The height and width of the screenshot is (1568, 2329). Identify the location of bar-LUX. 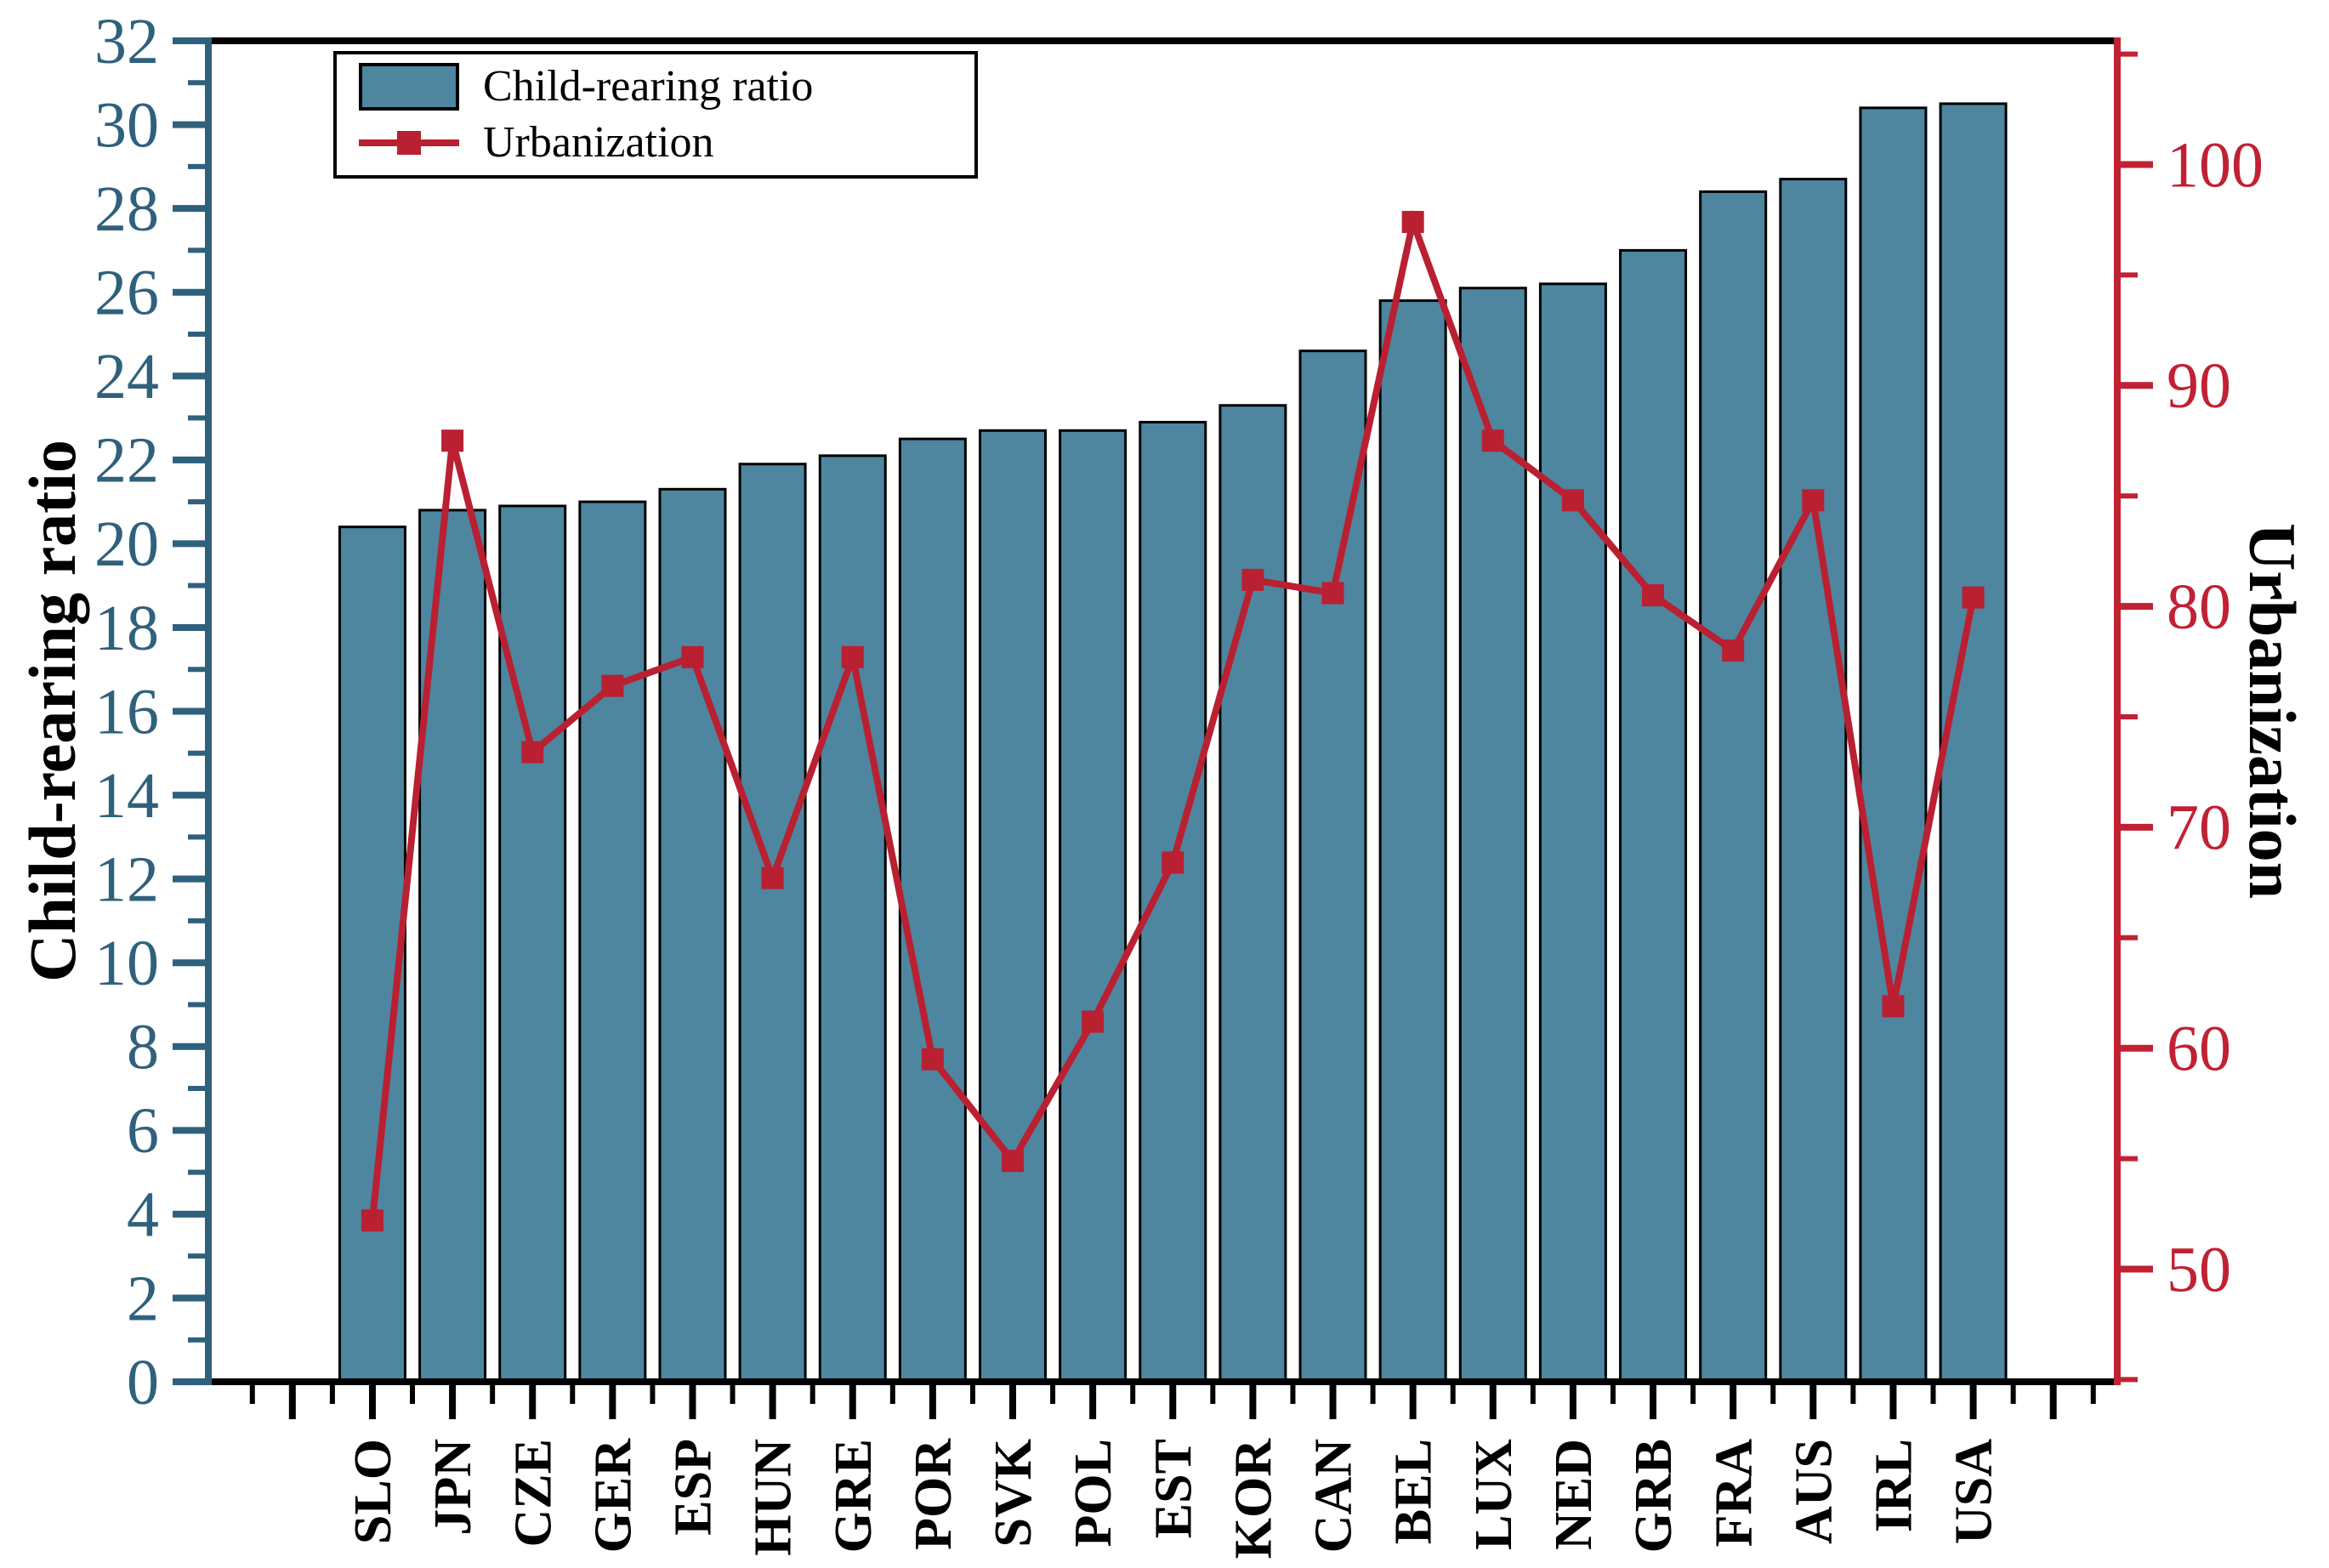
(1492, 835).